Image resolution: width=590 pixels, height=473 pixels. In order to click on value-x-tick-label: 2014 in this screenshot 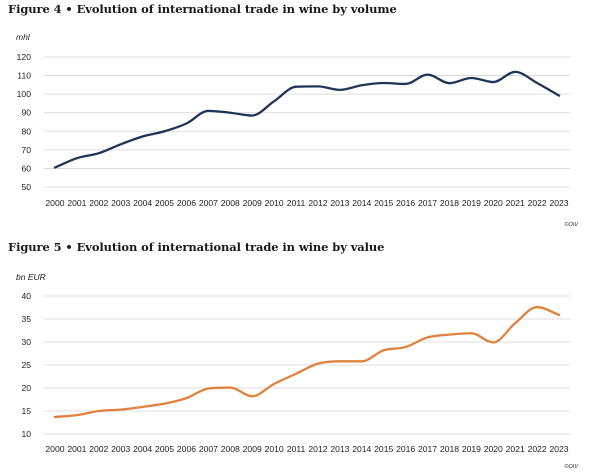, I will do `click(361, 449)`.